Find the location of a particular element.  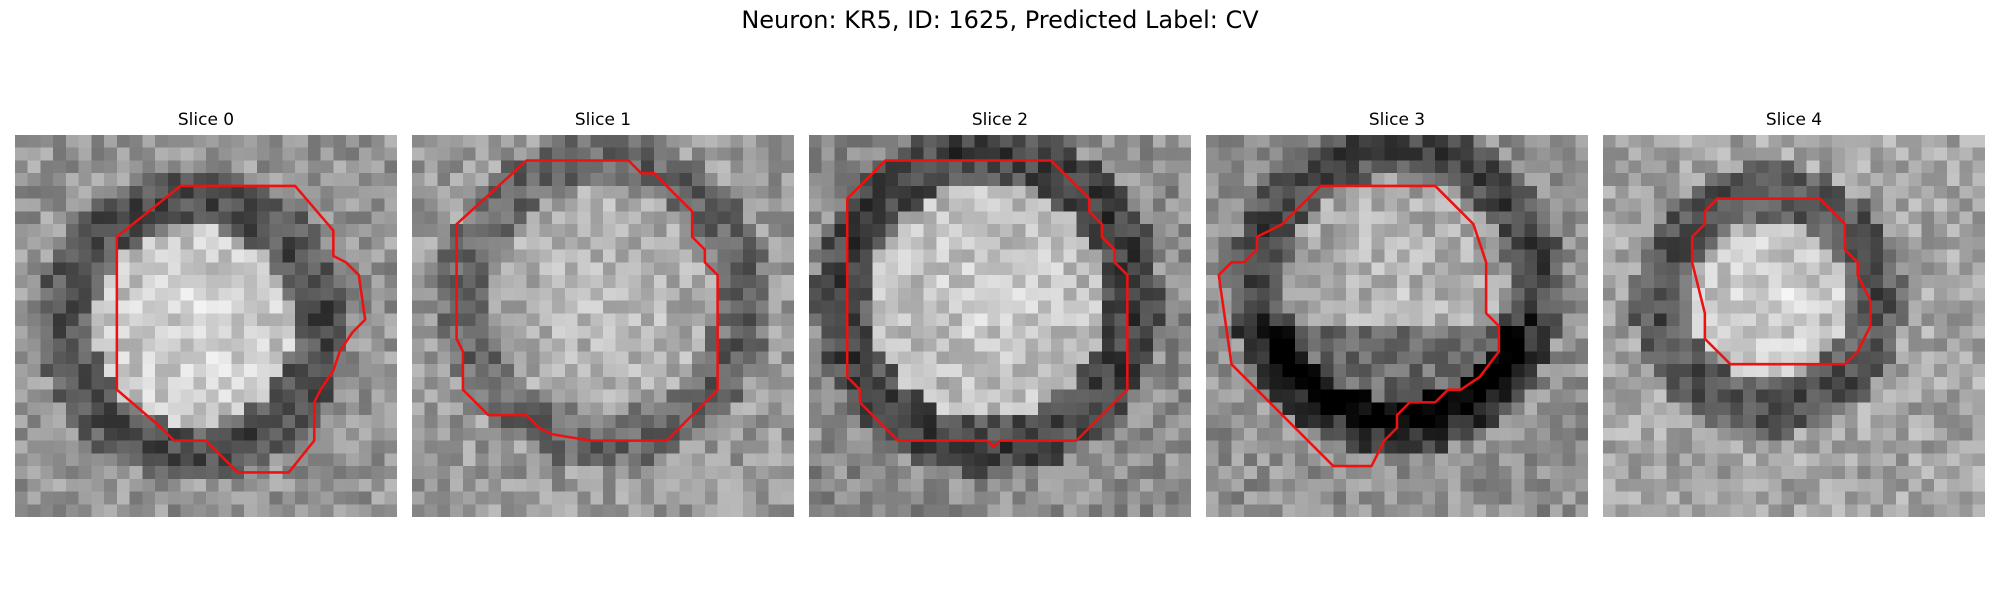

slice-title: Slice 3 is located at coordinates (1397, 120).